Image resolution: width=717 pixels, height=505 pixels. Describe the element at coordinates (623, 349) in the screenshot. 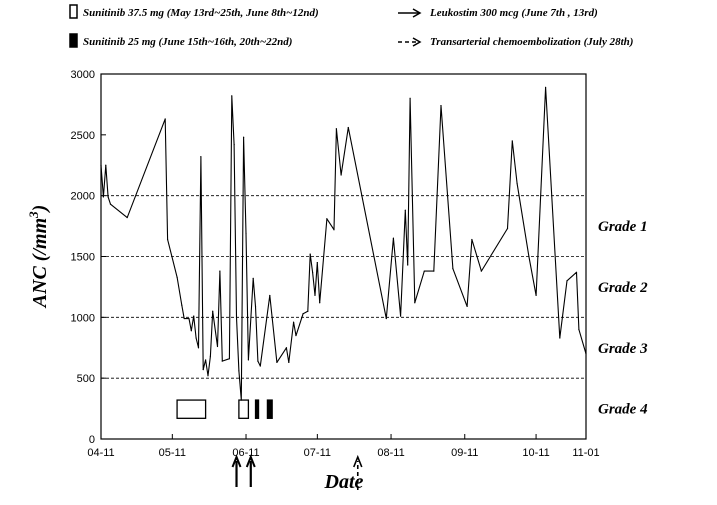

I see `grade-label-3: Grade 3` at that location.